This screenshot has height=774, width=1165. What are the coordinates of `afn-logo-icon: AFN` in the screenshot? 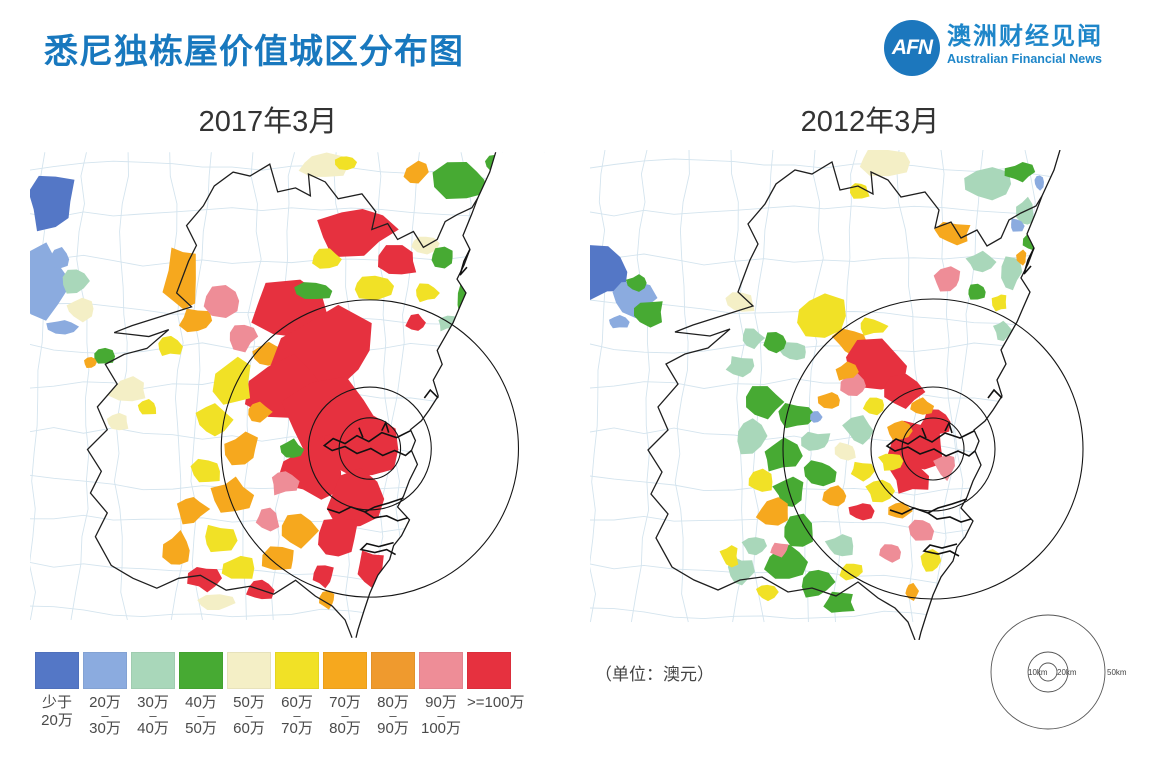 It's located at (912, 48).